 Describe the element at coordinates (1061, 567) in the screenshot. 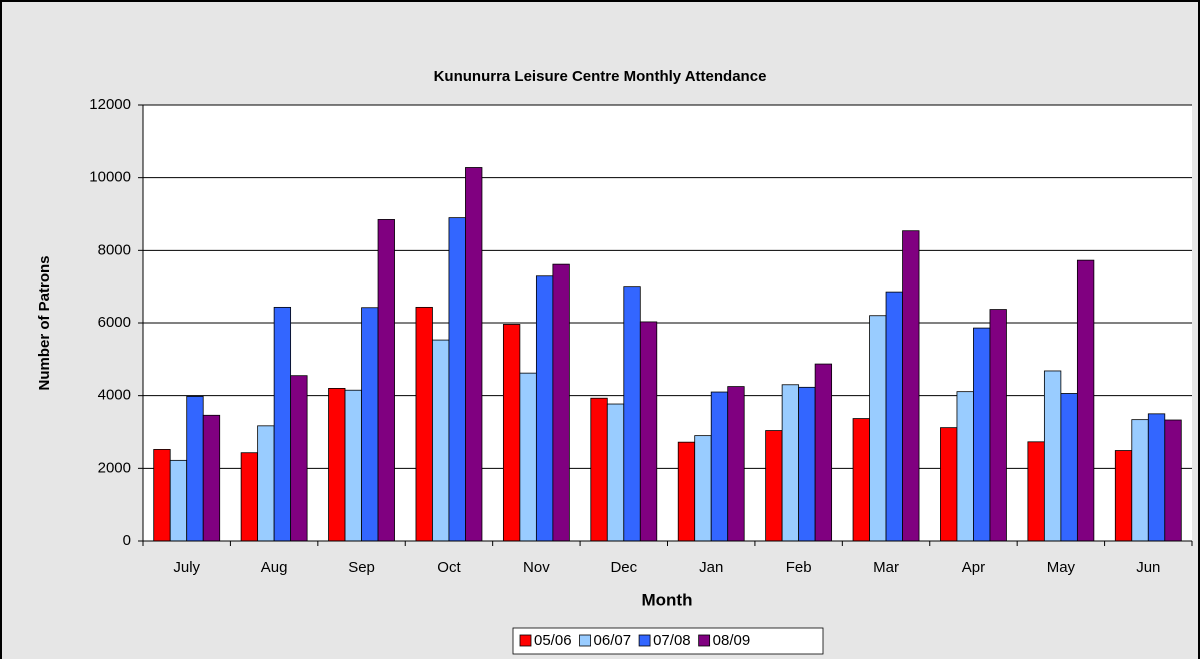

I see `x-tick-label: May` at that location.